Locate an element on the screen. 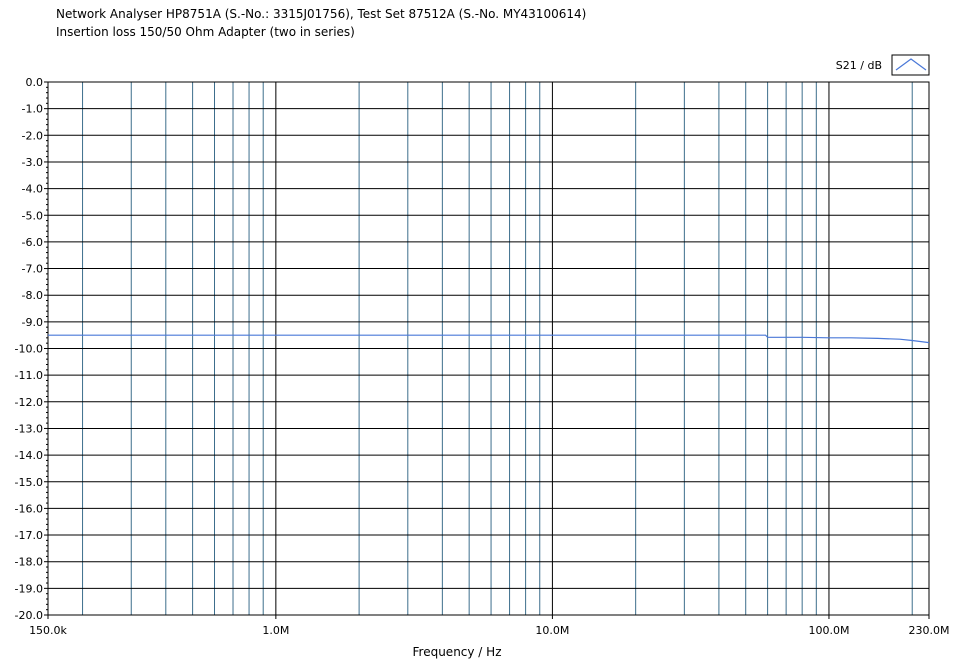 The image size is (961, 669). y-tick-label: -7.0 is located at coordinates (32, 269).